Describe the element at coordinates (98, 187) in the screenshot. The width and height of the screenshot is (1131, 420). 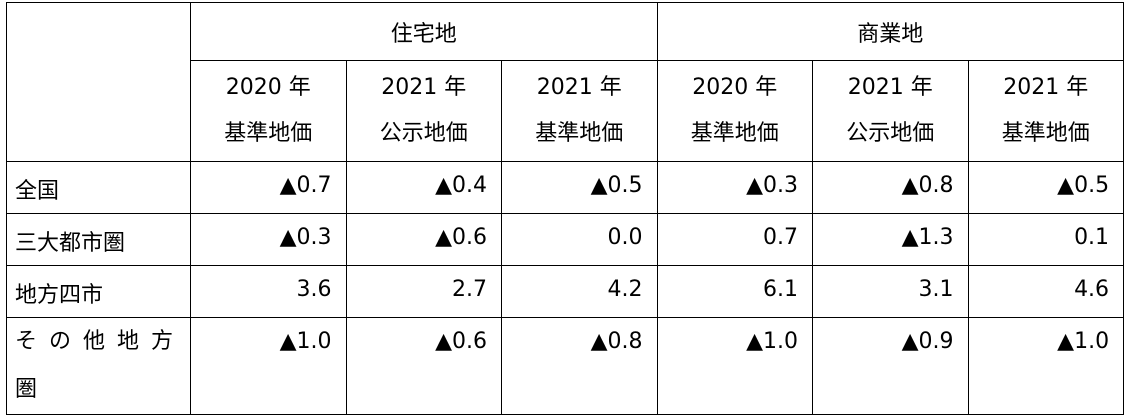
I see `row-label: 全国` at that location.